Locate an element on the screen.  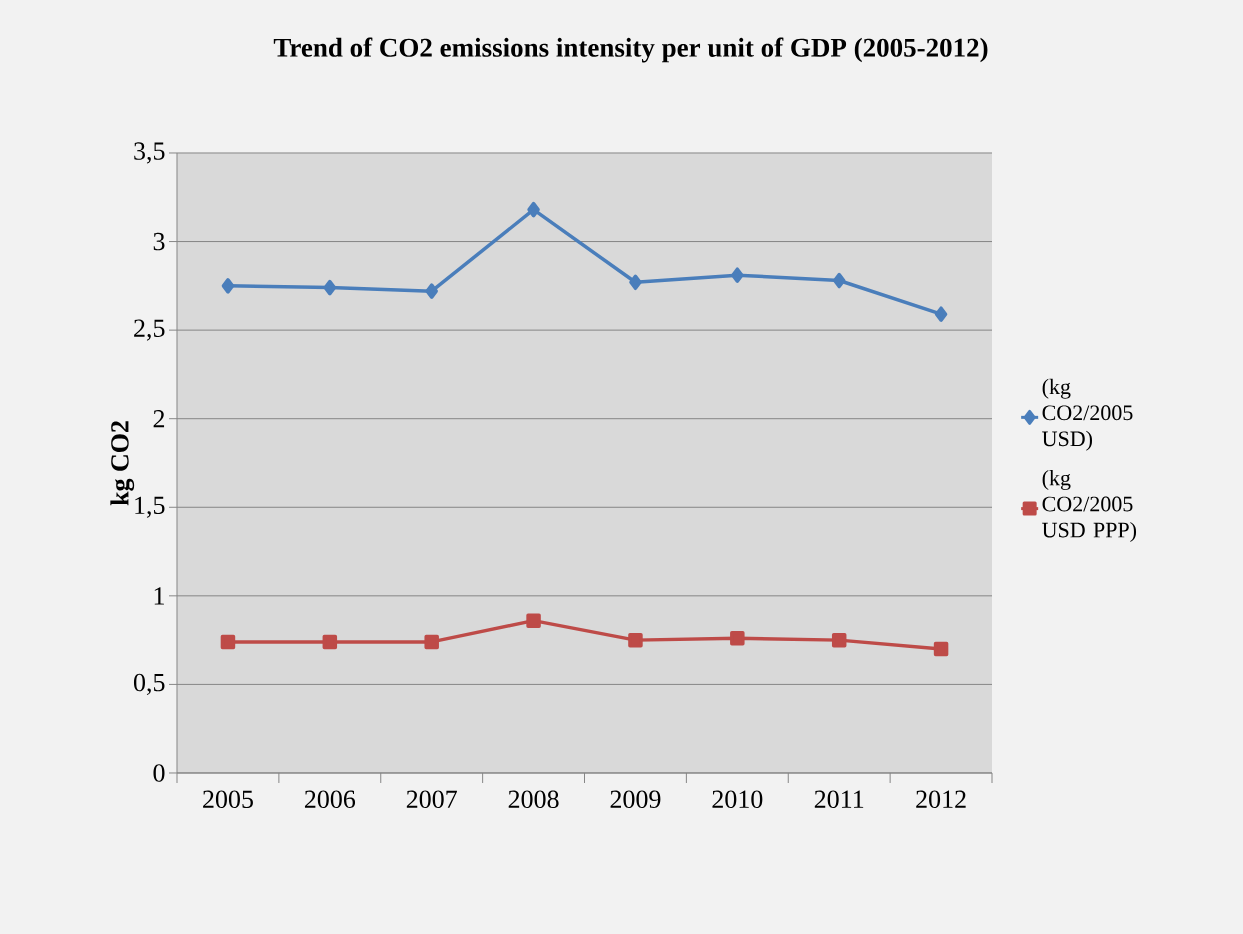
x-tick-label: 2012 is located at coordinates (941, 799).